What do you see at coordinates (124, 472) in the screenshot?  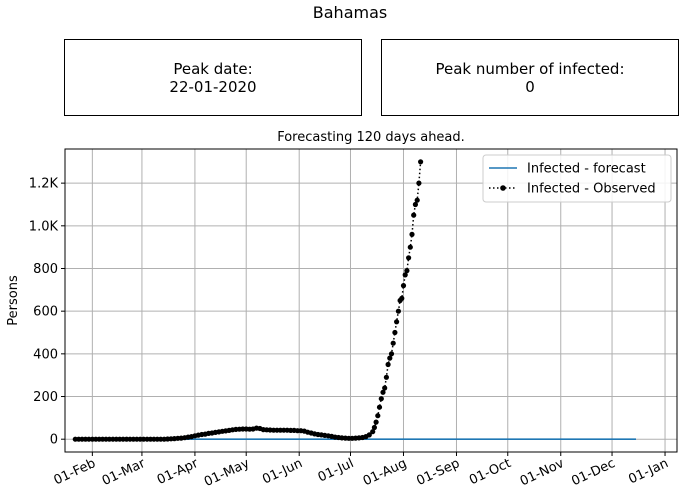 I see `x-tick-label: 01-Mar` at bounding box center [124, 472].